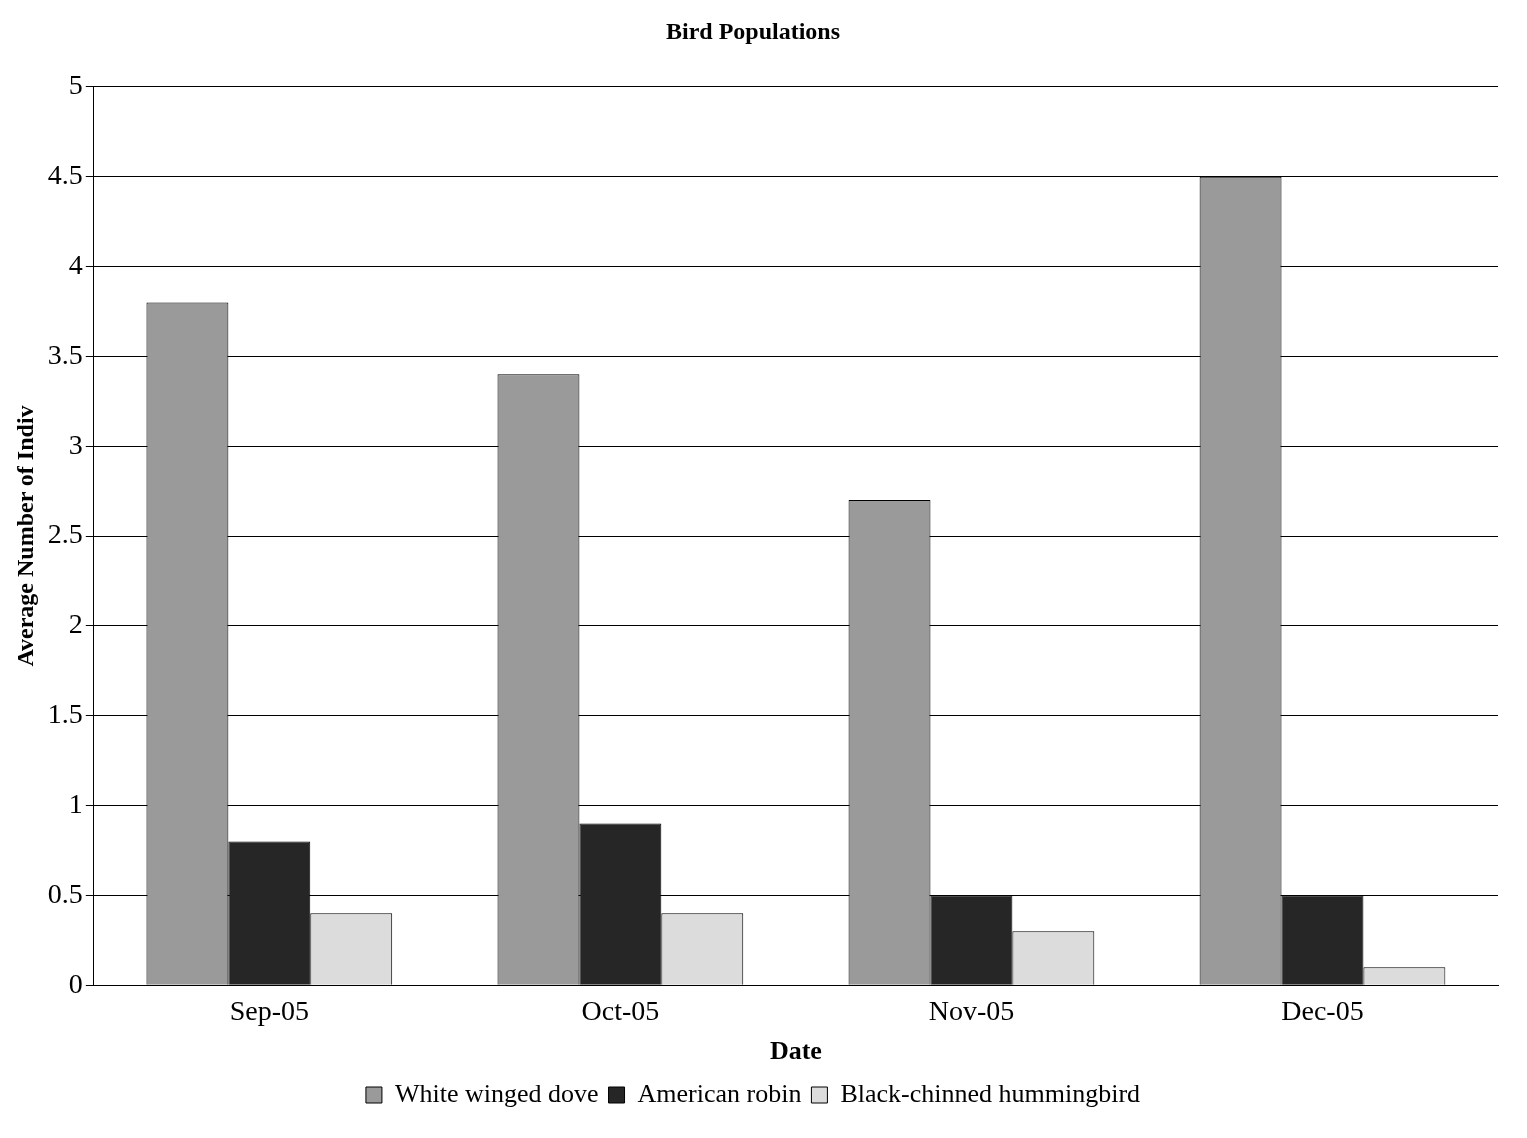  Describe the element at coordinates (753, 30) in the screenshot. I see `chart-title: Bird Populations` at that location.